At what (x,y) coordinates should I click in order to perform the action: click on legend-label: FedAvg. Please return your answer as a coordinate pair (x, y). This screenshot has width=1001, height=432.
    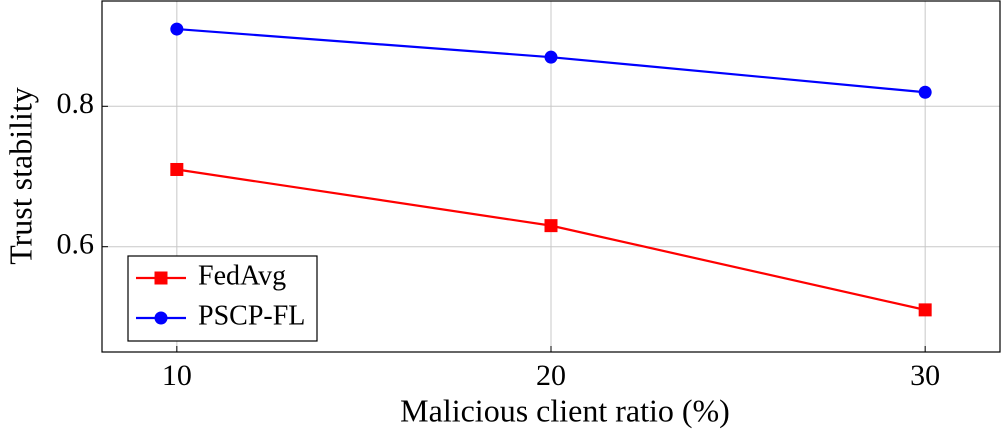
    Looking at the image, I should click on (242, 275).